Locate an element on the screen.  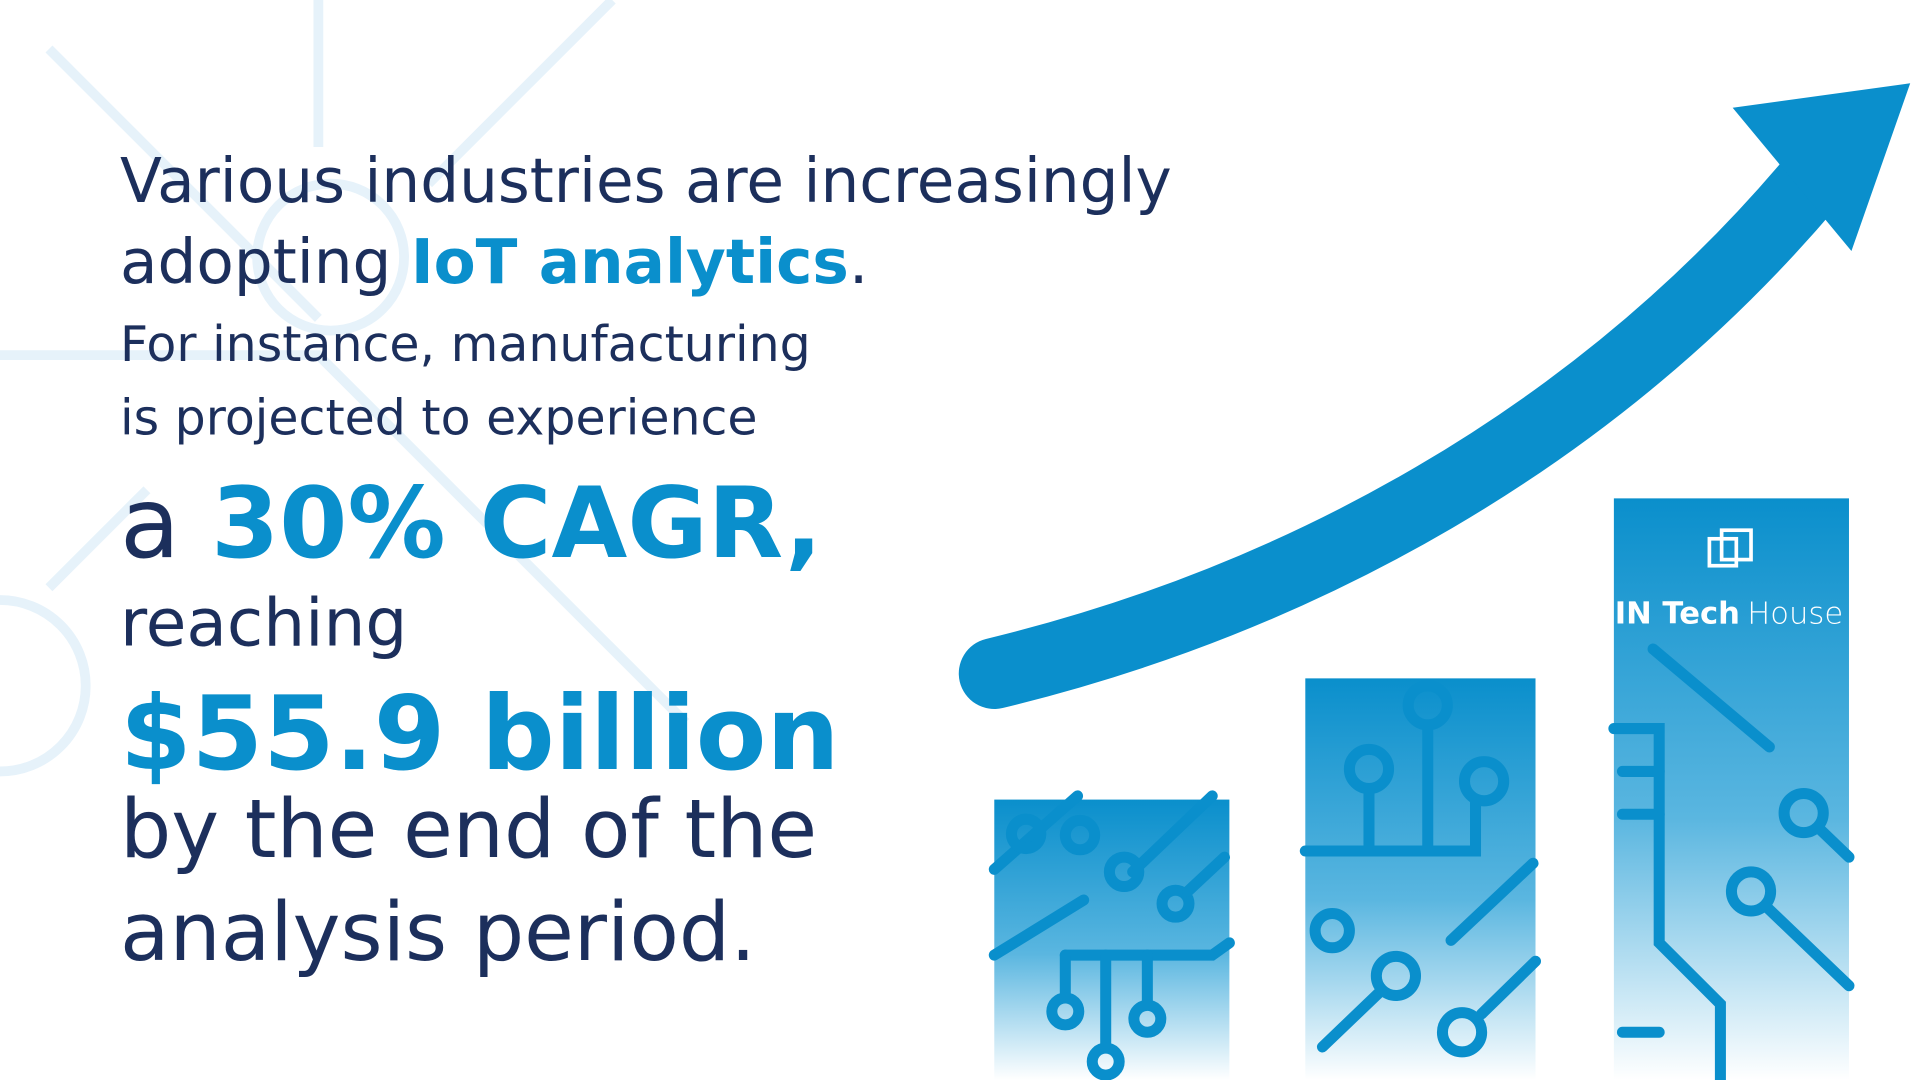
line: analysis period. is located at coordinates (438, 933).